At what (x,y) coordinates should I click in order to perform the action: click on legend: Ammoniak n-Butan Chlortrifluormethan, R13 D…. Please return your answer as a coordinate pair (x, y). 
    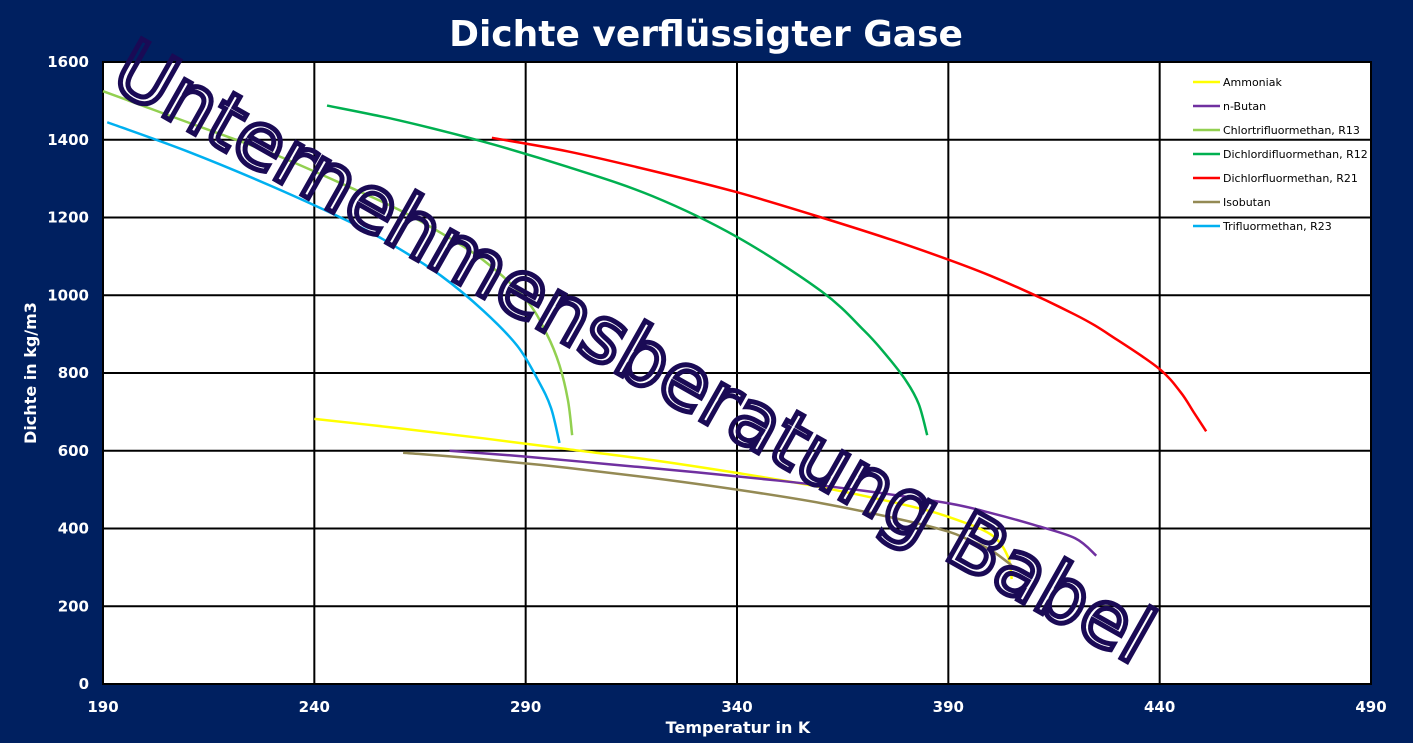
    Looking at the image, I should click on (1280, 154).